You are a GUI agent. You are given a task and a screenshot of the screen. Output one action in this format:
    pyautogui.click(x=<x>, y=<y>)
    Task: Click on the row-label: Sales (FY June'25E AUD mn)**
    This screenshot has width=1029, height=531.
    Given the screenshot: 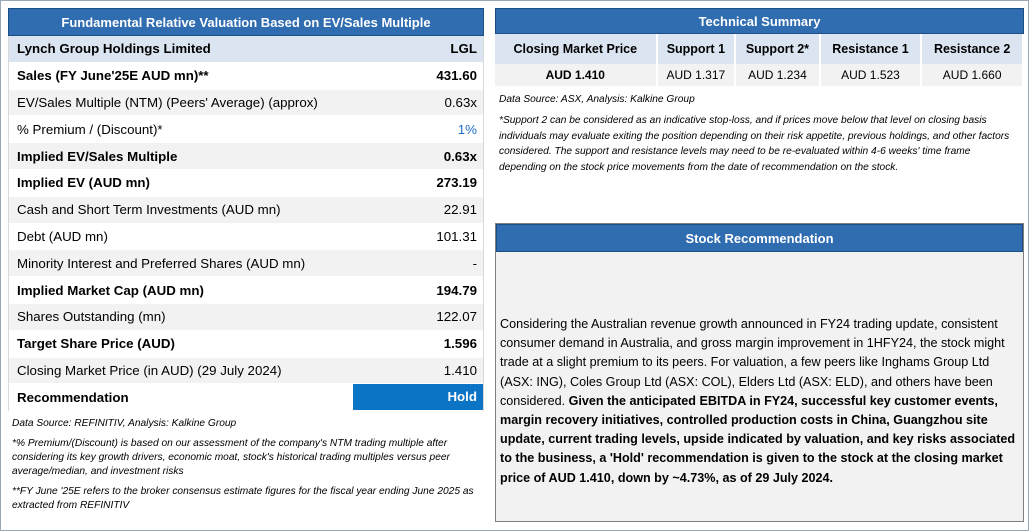 What is the action you would take?
    pyautogui.click(x=113, y=76)
    